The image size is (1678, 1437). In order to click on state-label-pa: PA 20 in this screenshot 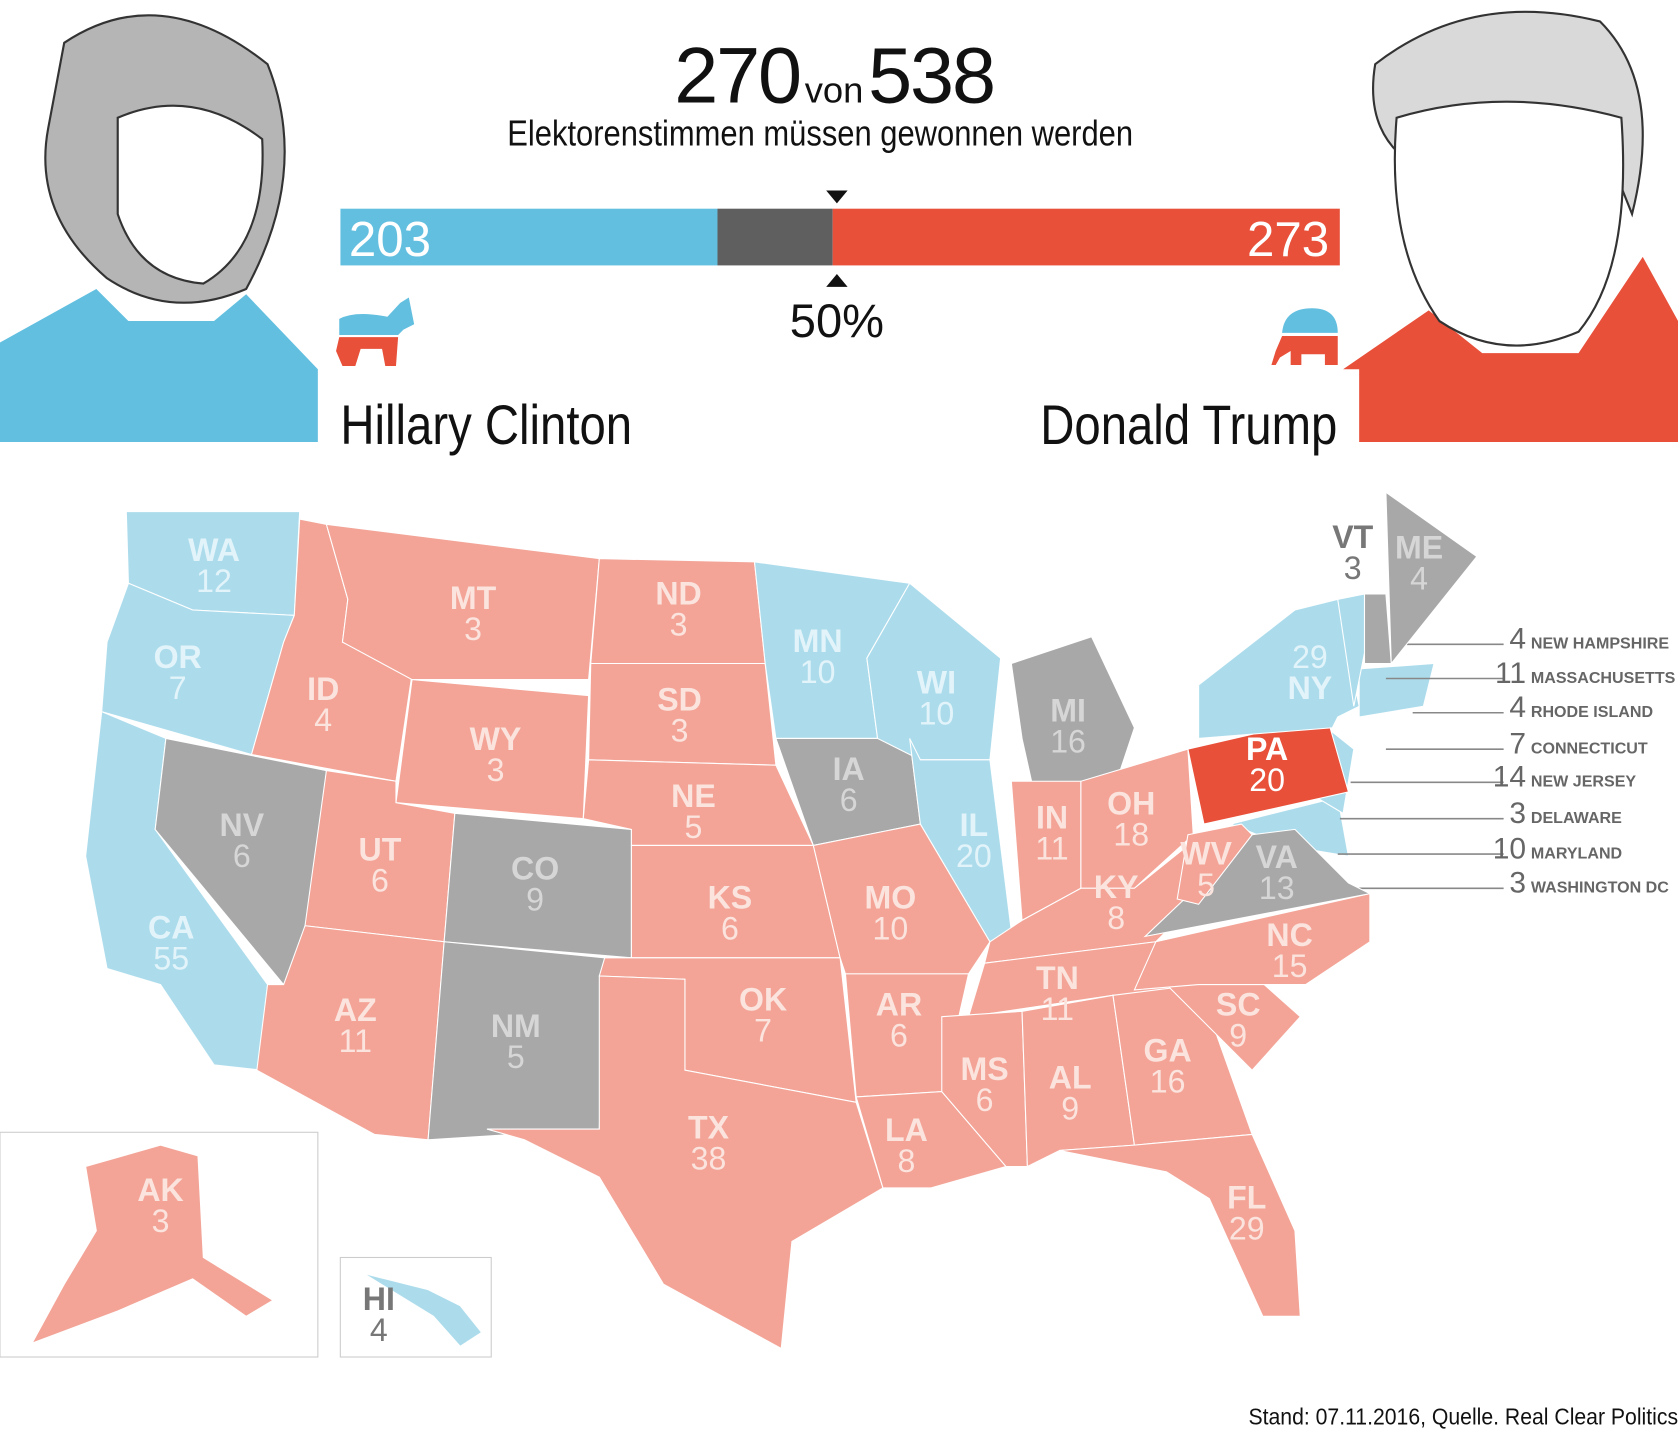, I will do `click(1267, 766)`.